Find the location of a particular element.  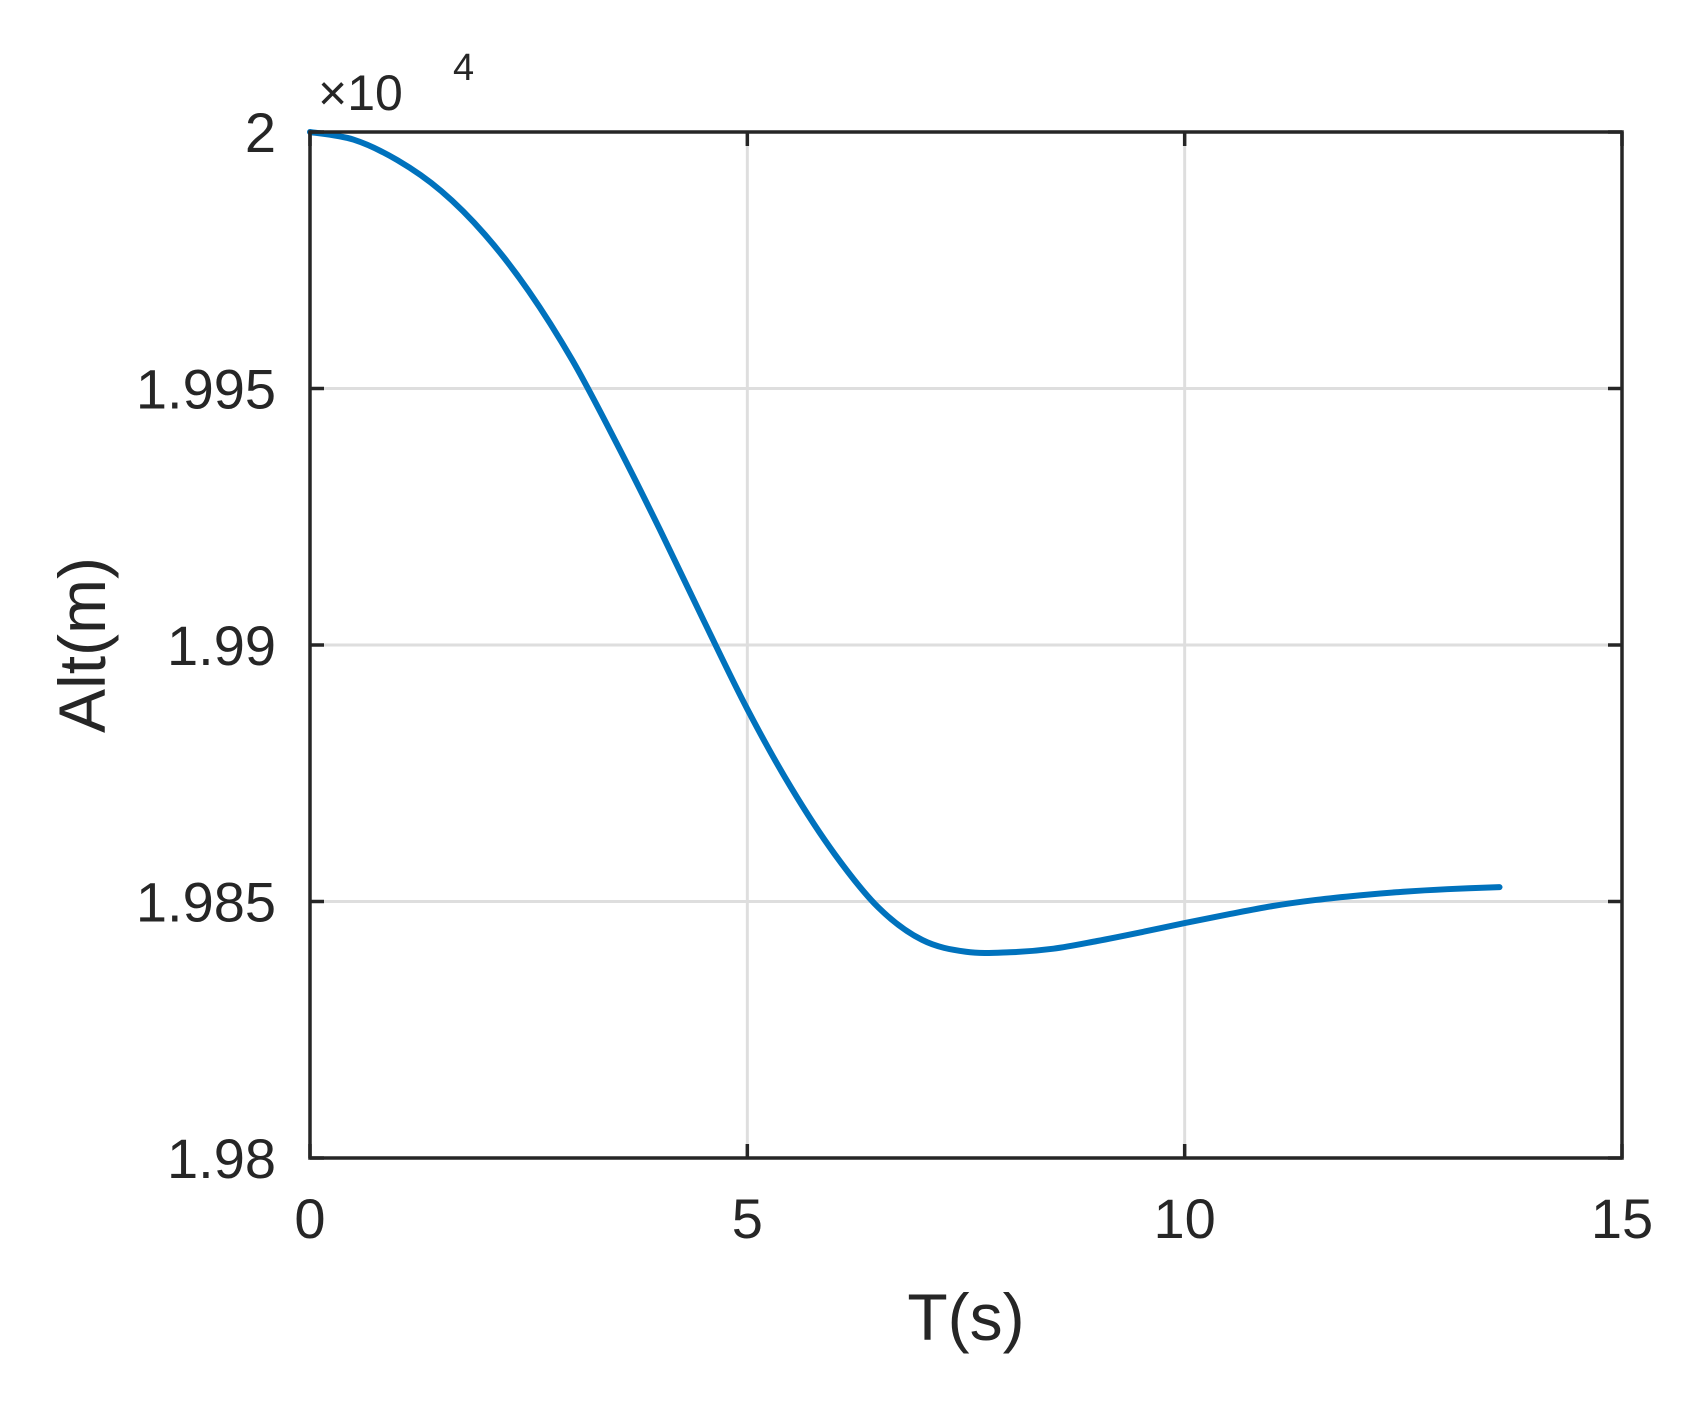

x-tick-label: 0 is located at coordinates (309, 1218).